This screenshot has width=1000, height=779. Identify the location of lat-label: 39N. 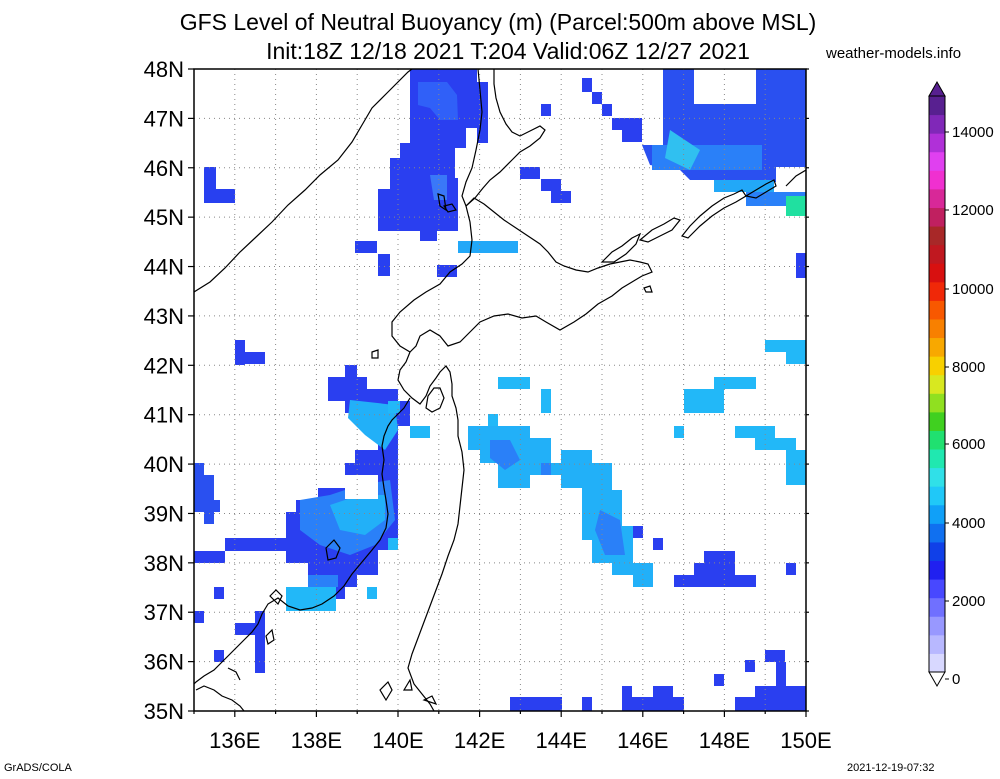
(164, 513).